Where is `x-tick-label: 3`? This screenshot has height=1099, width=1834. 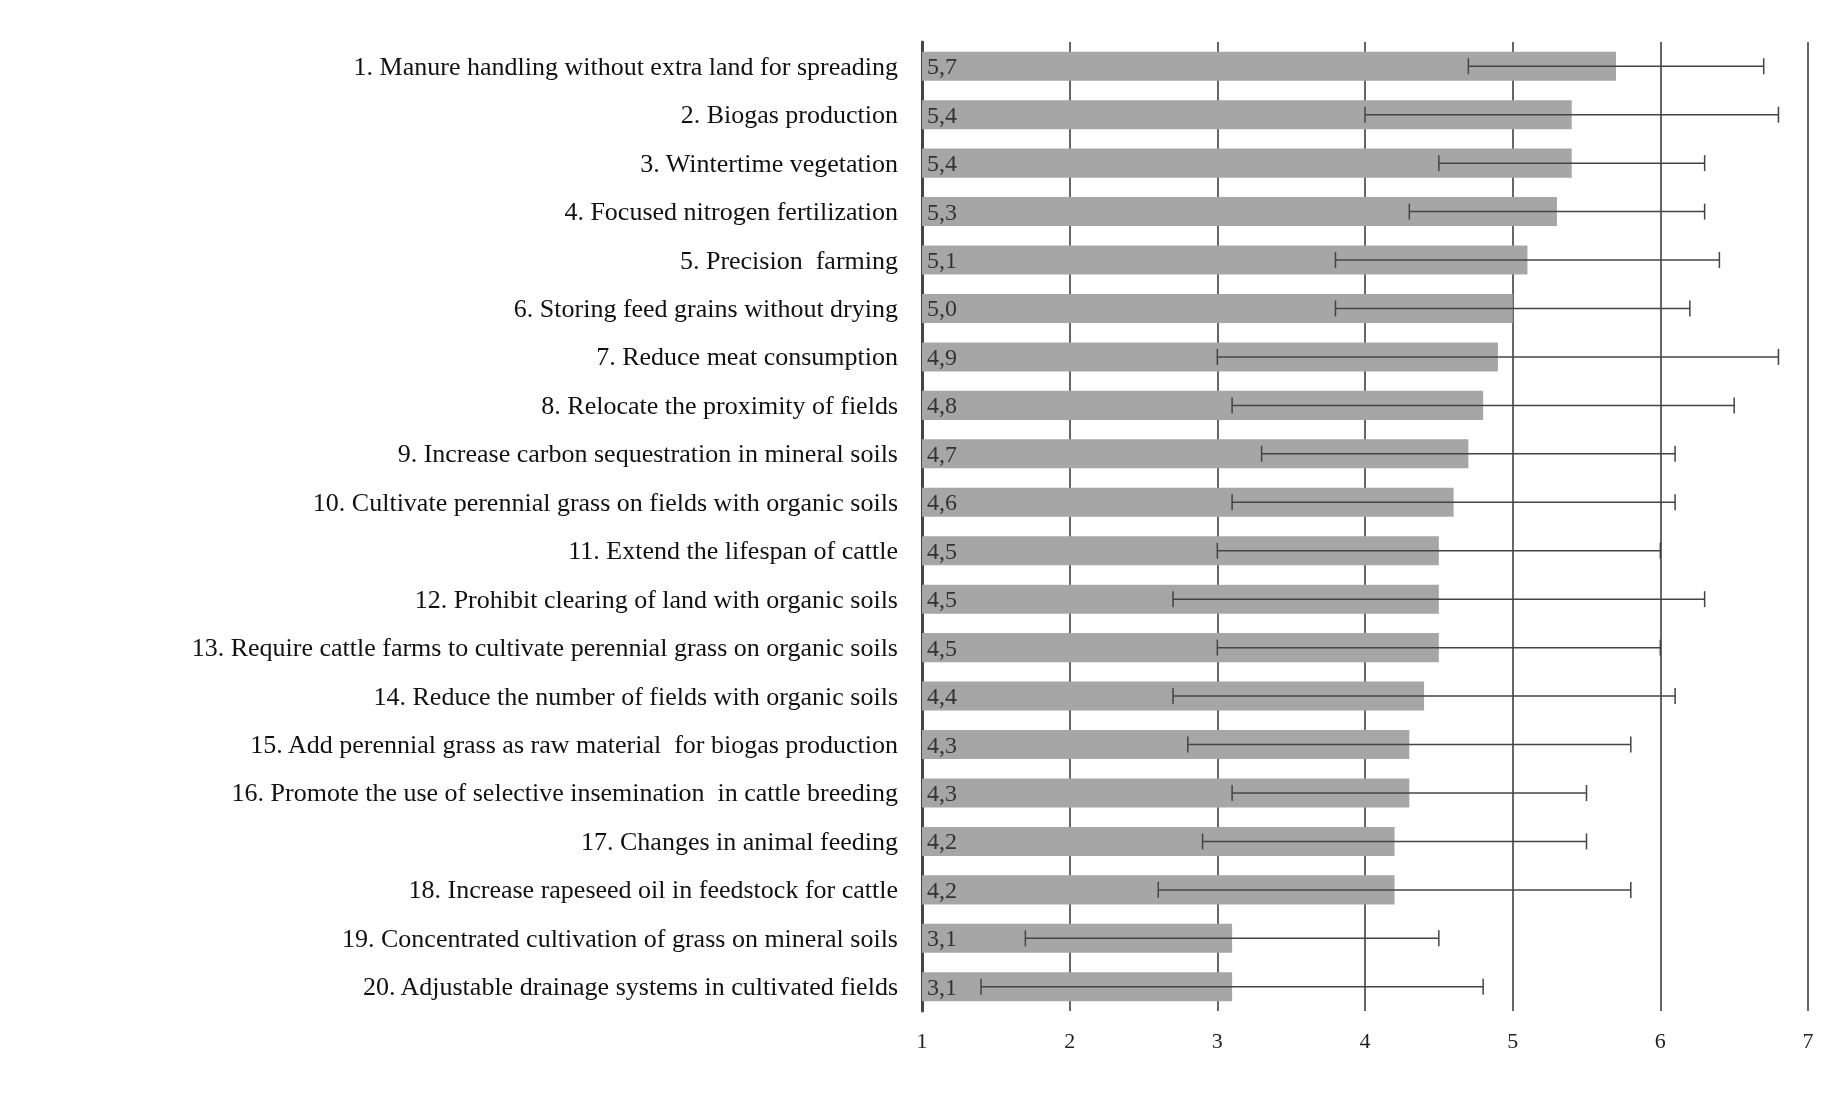 x-tick-label: 3 is located at coordinates (1217, 1040).